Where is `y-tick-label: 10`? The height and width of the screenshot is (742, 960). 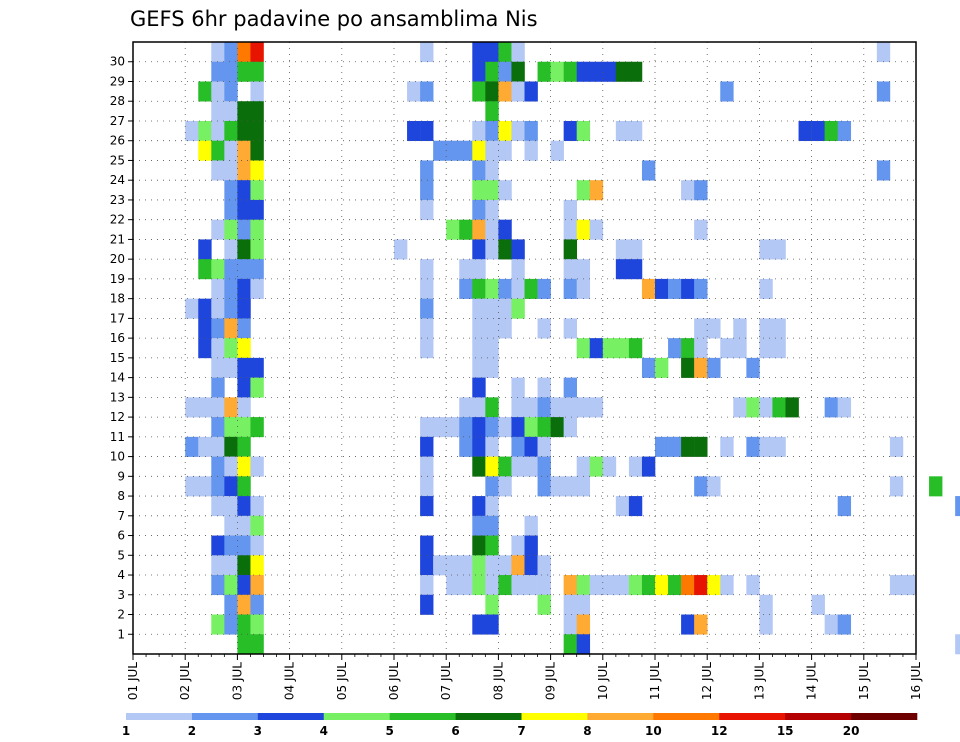 y-tick-label: 10 is located at coordinates (117, 457).